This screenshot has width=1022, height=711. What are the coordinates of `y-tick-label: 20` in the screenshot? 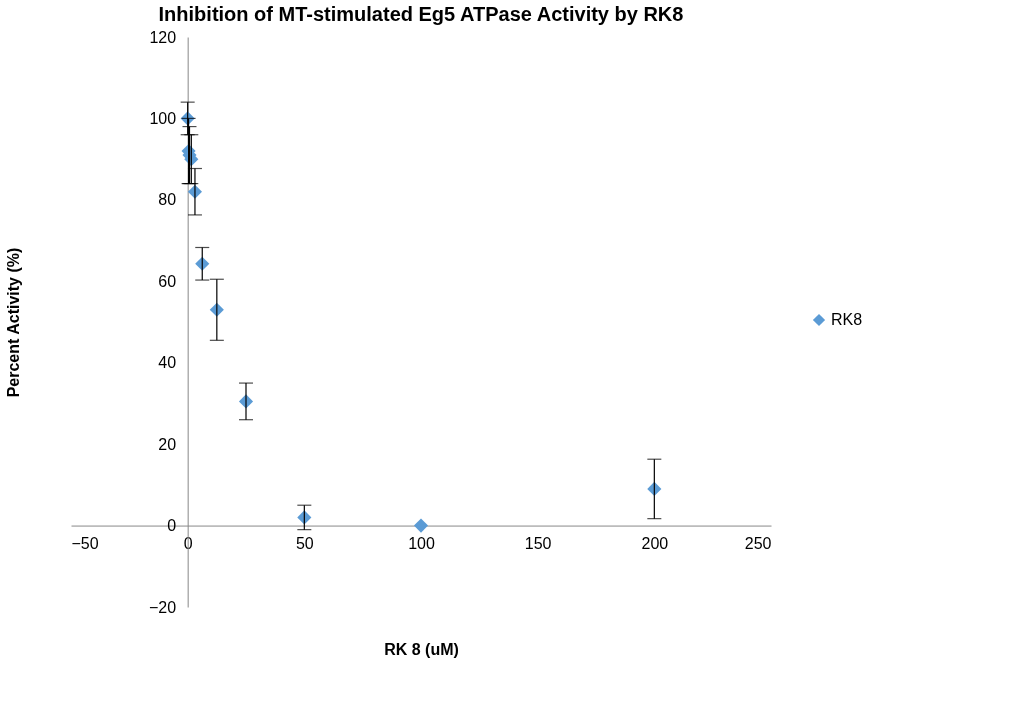 It's located at (167, 444).